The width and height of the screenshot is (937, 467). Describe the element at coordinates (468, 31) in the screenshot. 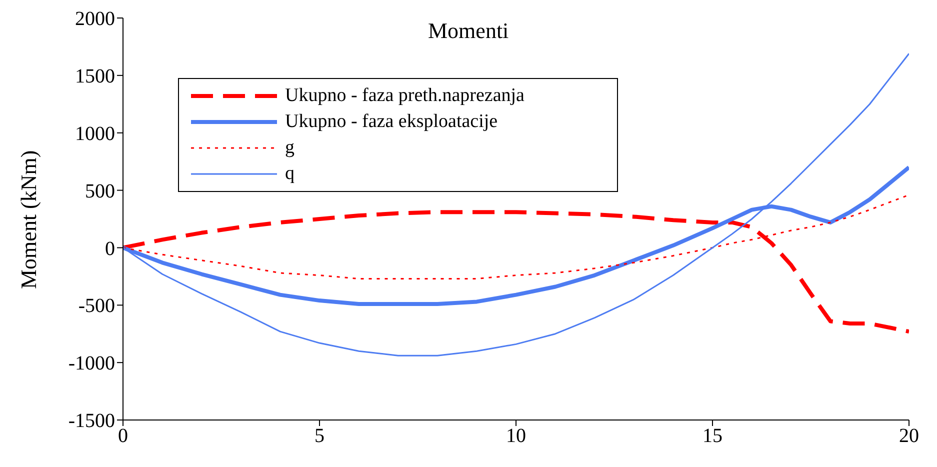

I see `chart-title: Momenti` at that location.